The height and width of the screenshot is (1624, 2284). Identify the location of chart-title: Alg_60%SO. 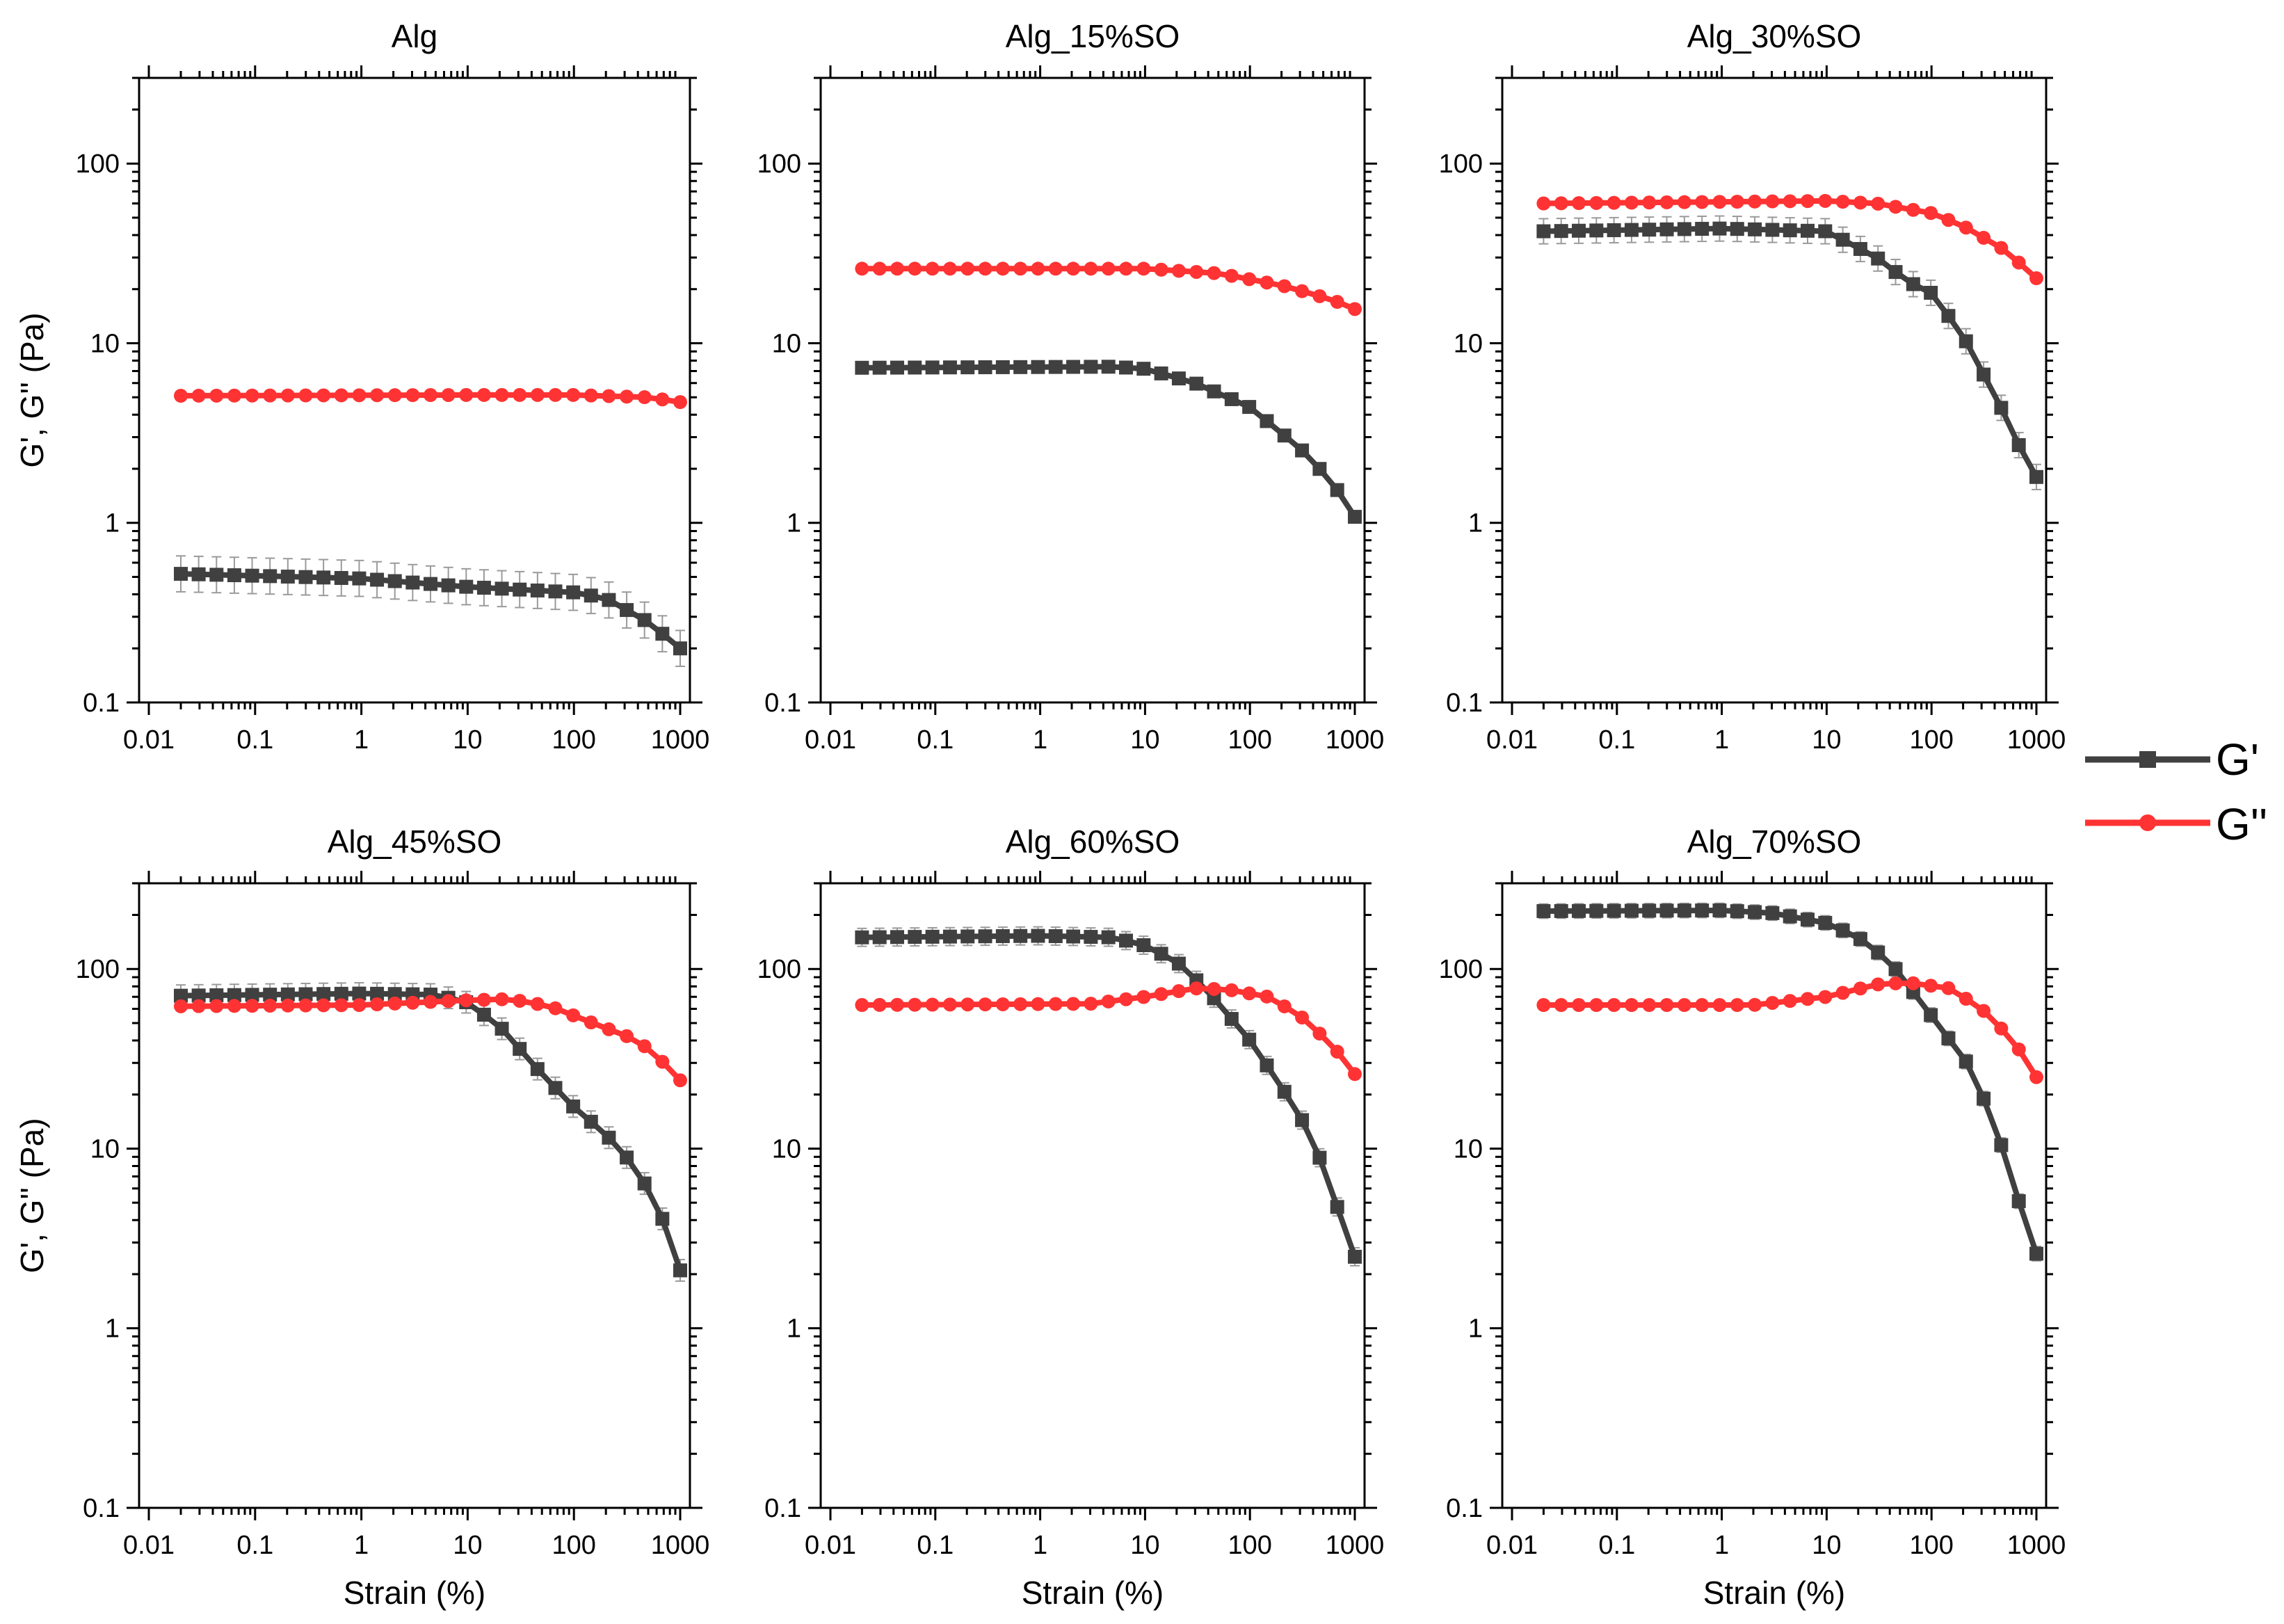
(1093, 841).